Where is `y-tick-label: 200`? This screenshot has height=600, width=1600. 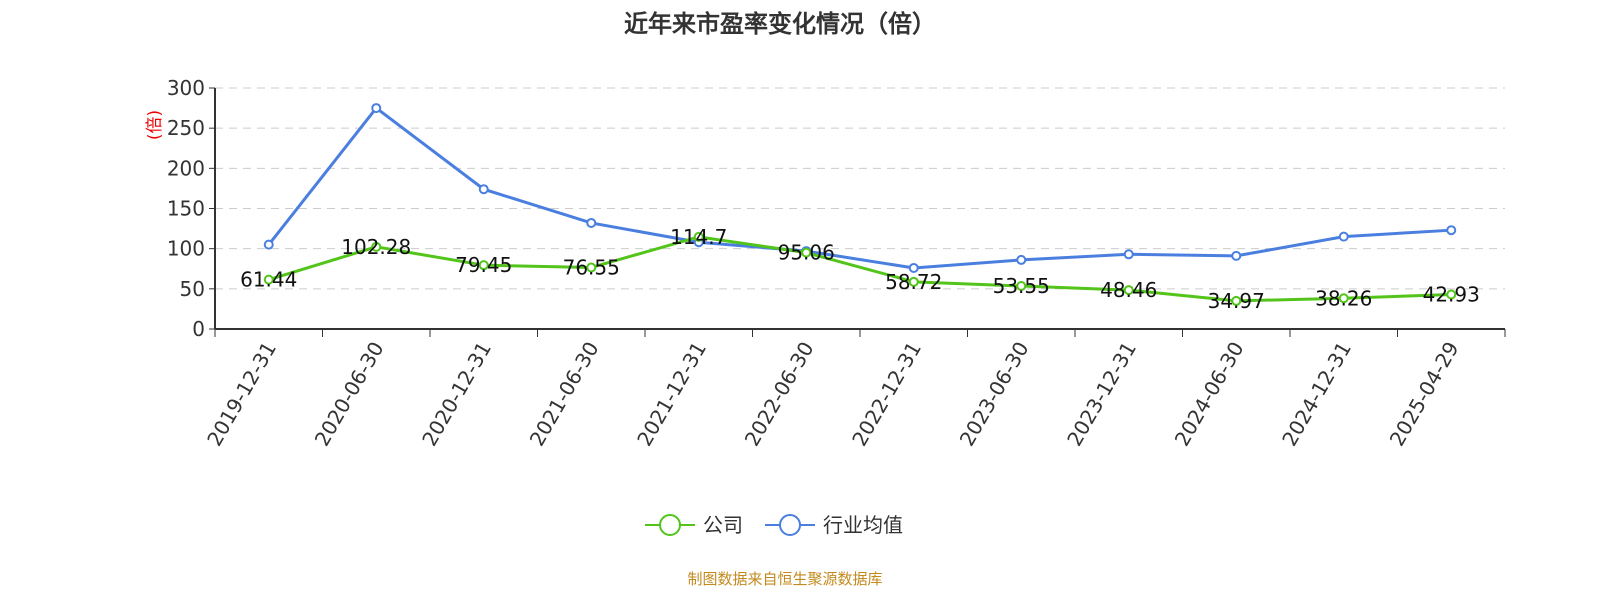
y-tick-label: 200 is located at coordinates (186, 168).